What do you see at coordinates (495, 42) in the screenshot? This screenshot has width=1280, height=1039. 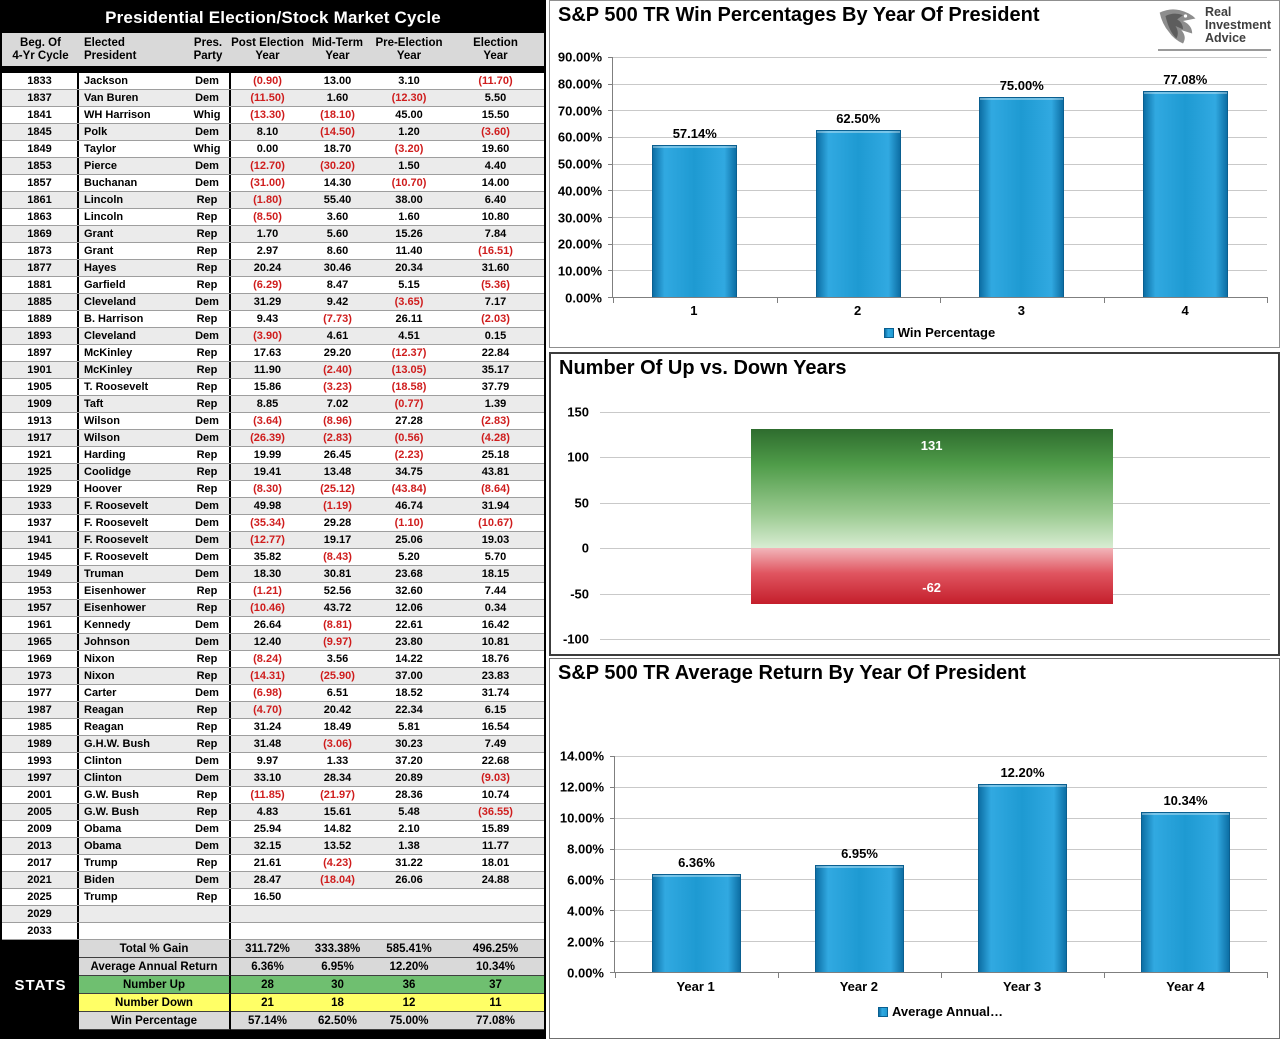 I see `header-line: Election` at bounding box center [495, 42].